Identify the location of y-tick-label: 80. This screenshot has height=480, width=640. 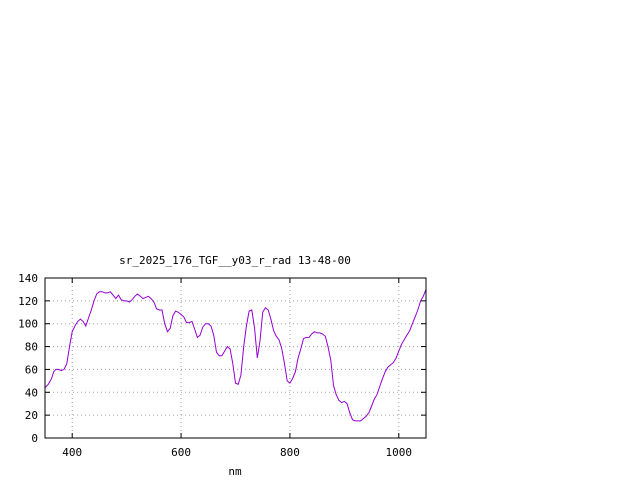
(31, 347).